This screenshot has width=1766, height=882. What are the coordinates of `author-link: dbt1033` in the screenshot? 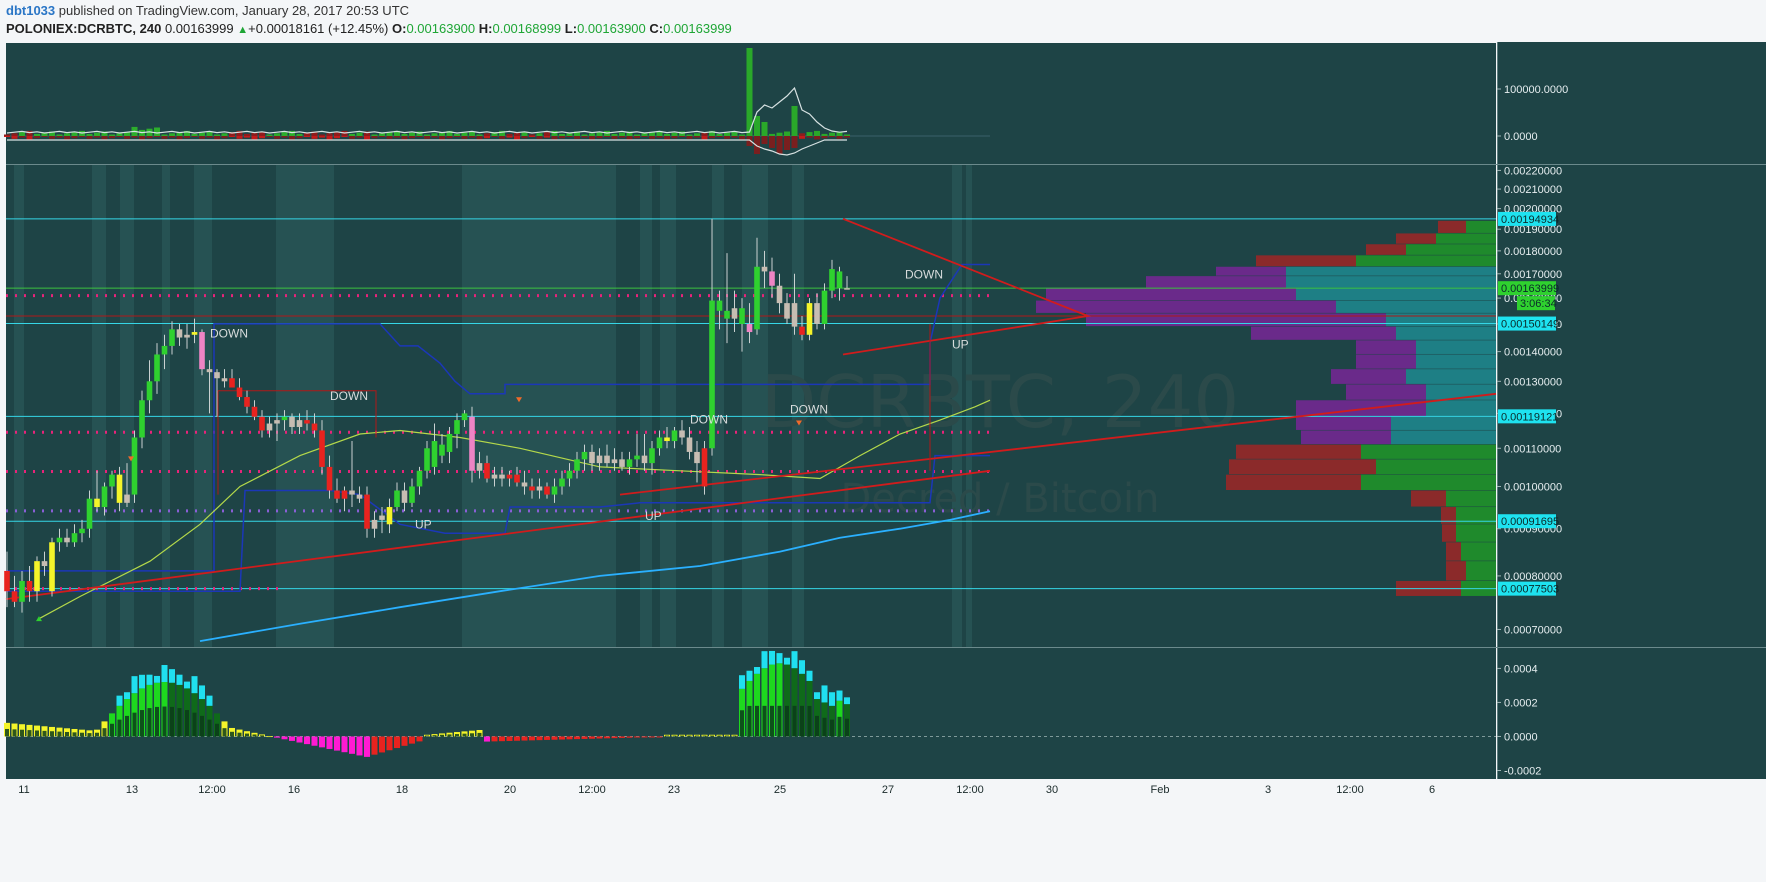 It's located at (31, 10).